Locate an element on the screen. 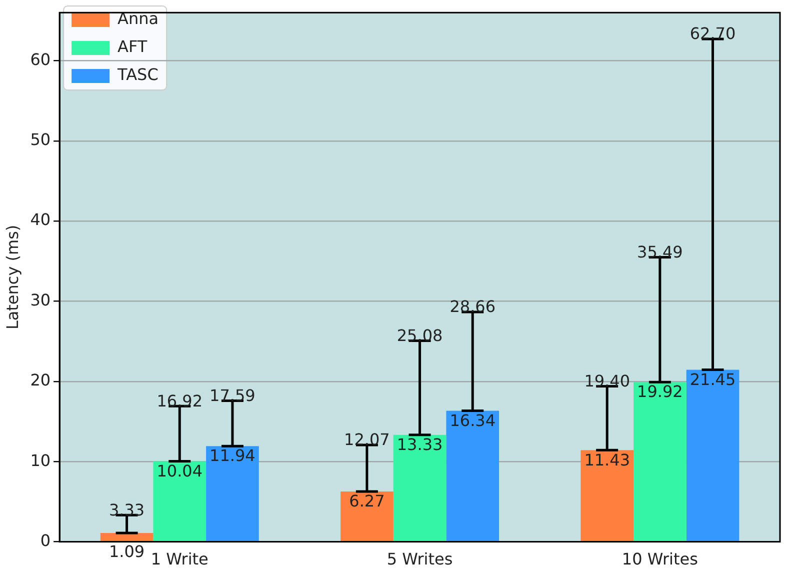 The image size is (788, 573). annotation: 62.70 is located at coordinates (713, 34).